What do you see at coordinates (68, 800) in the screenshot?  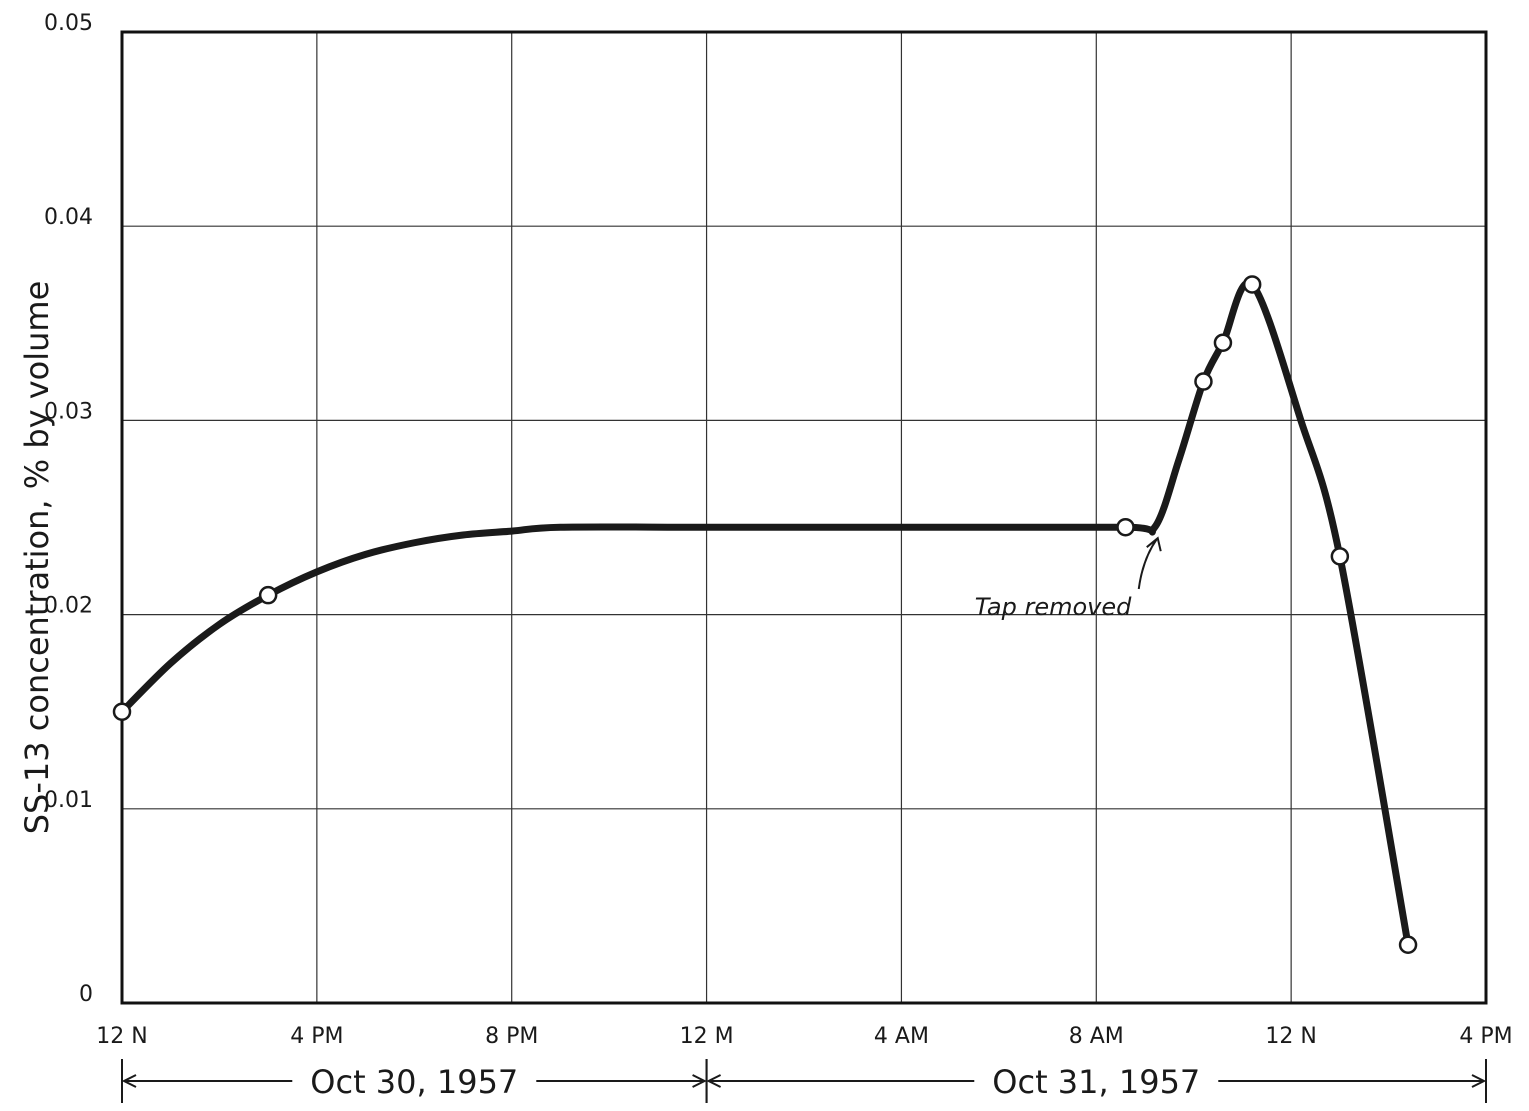 I see `y-tick-label: 0.01` at bounding box center [68, 800].